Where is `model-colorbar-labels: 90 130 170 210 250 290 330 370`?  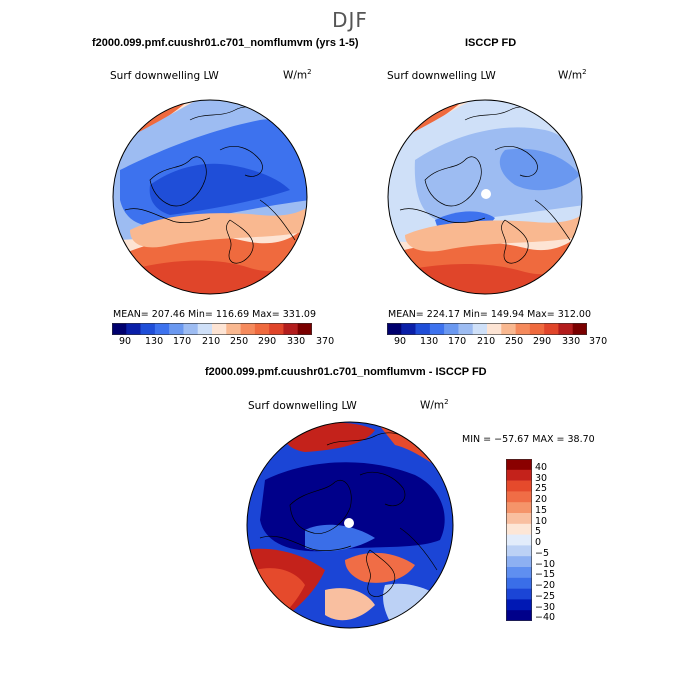 model-colorbar-labels: 90 130 170 210 250 290 330 370 is located at coordinates (223, 342).